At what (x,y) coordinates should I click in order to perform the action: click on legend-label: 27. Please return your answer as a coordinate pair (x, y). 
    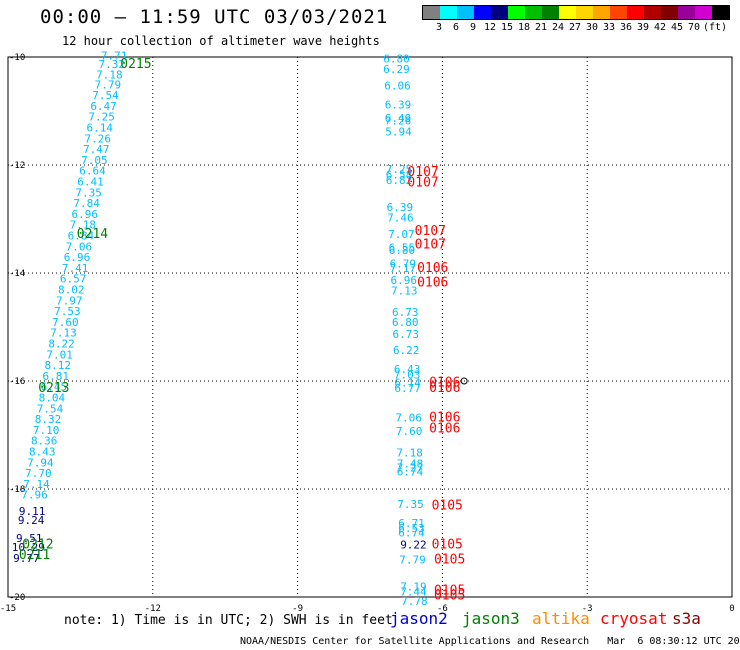
    Looking at the image, I should click on (575, 27).